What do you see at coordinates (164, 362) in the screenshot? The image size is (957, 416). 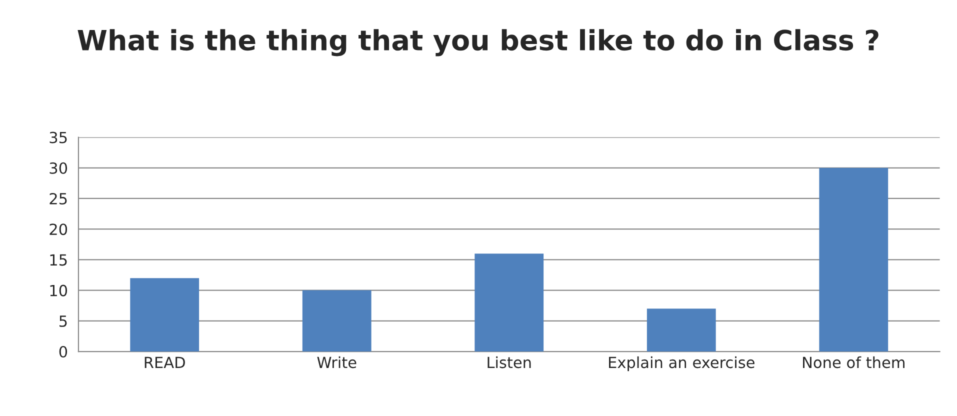 I see `x-tick-label: READ` at bounding box center [164, 362].